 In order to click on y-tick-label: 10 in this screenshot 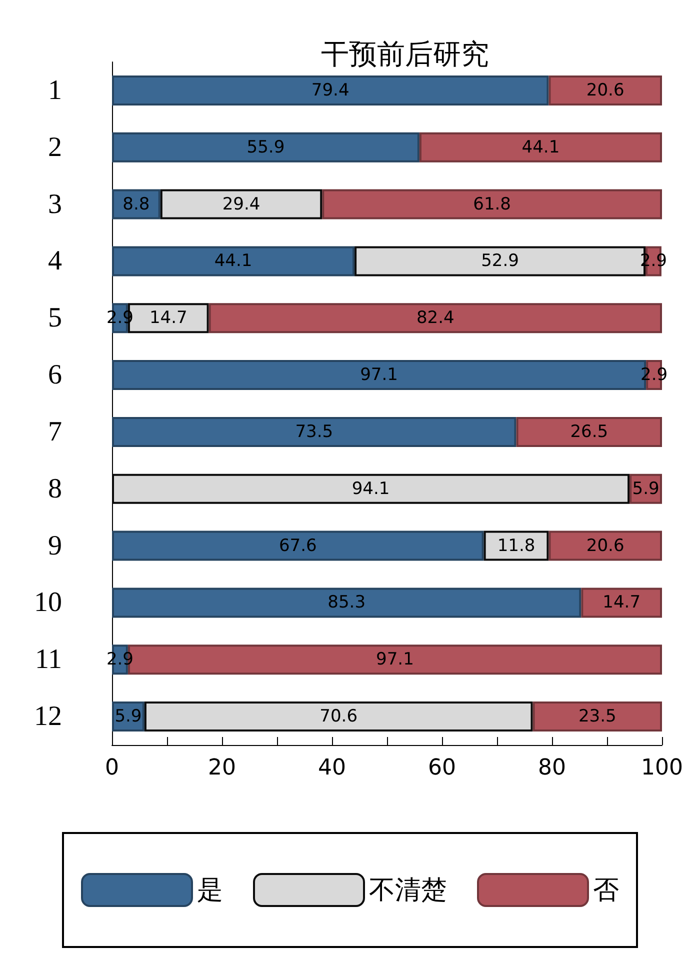, I will do `click(48, 602)`.